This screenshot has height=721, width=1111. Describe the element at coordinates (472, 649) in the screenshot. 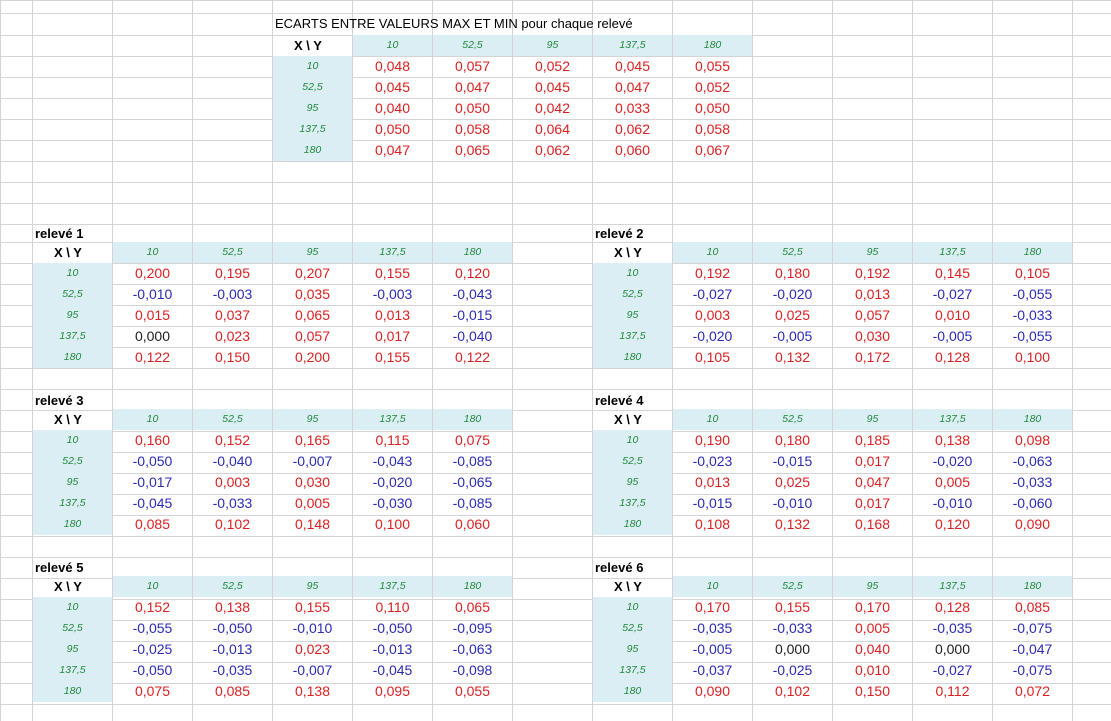

I see `value-cell: -0,063` at that location.